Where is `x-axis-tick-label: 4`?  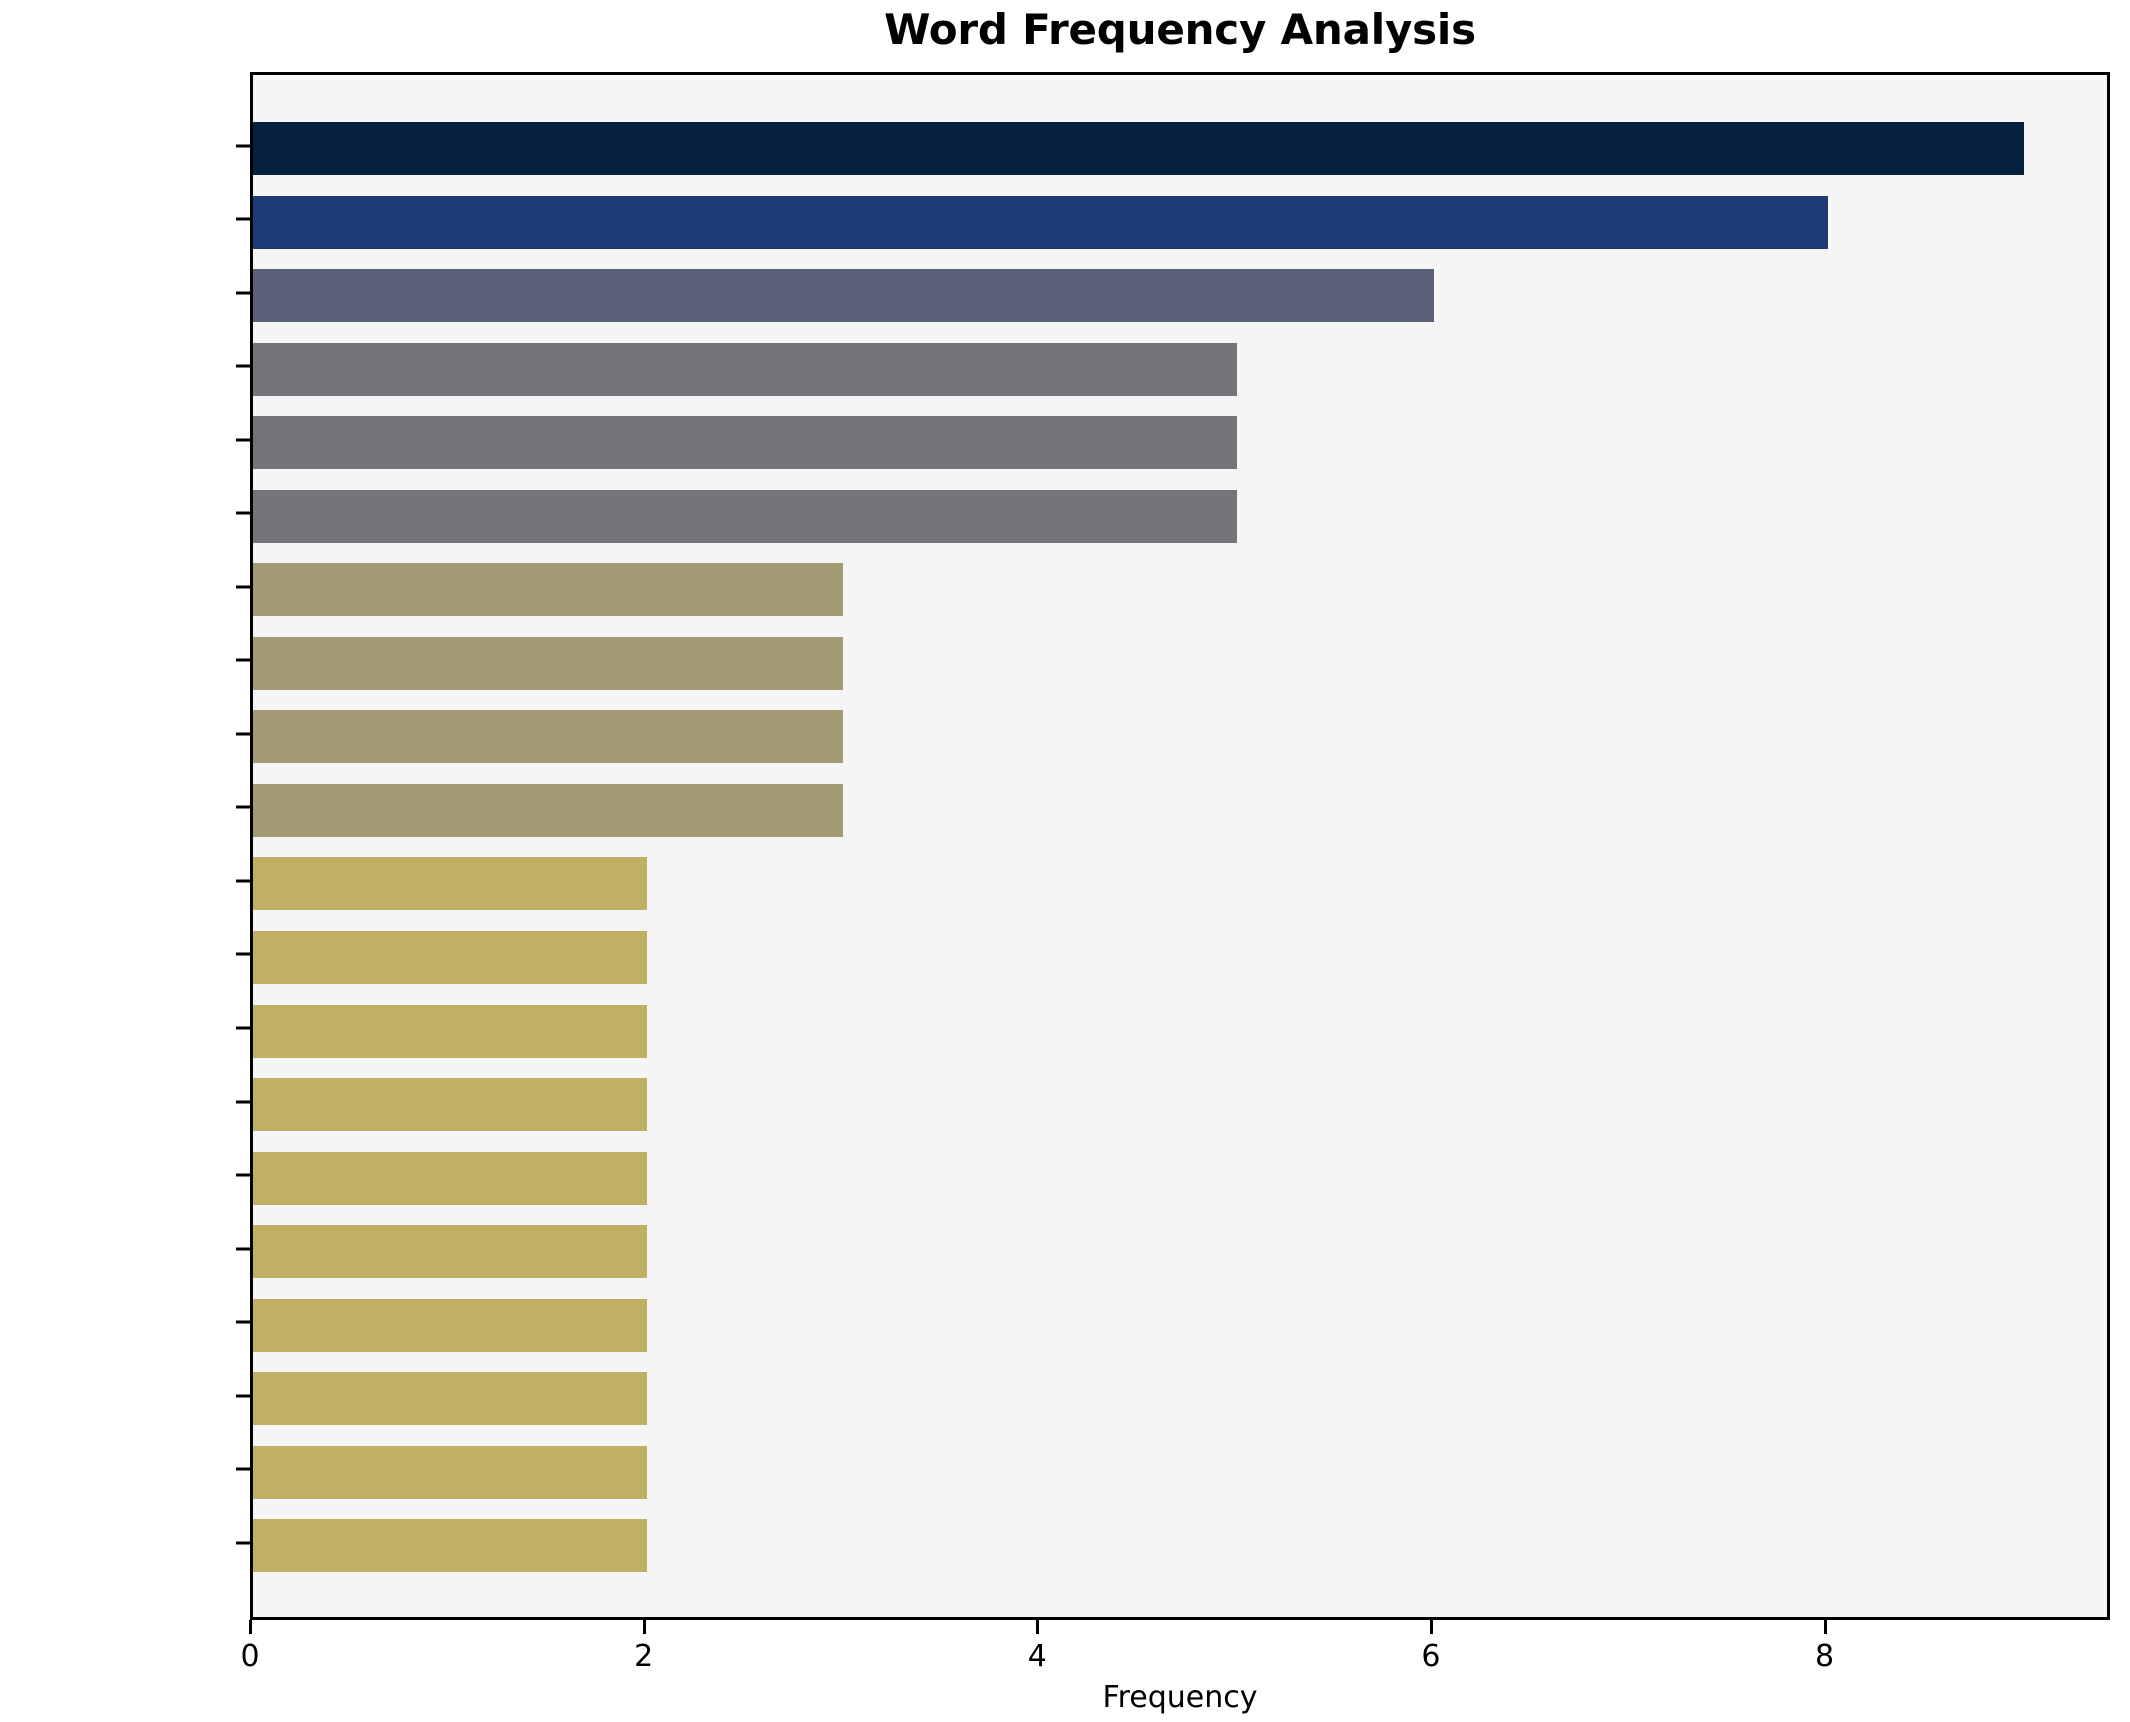 x-axis-tick-label: 4 is located at coordinates (1037, 1656).